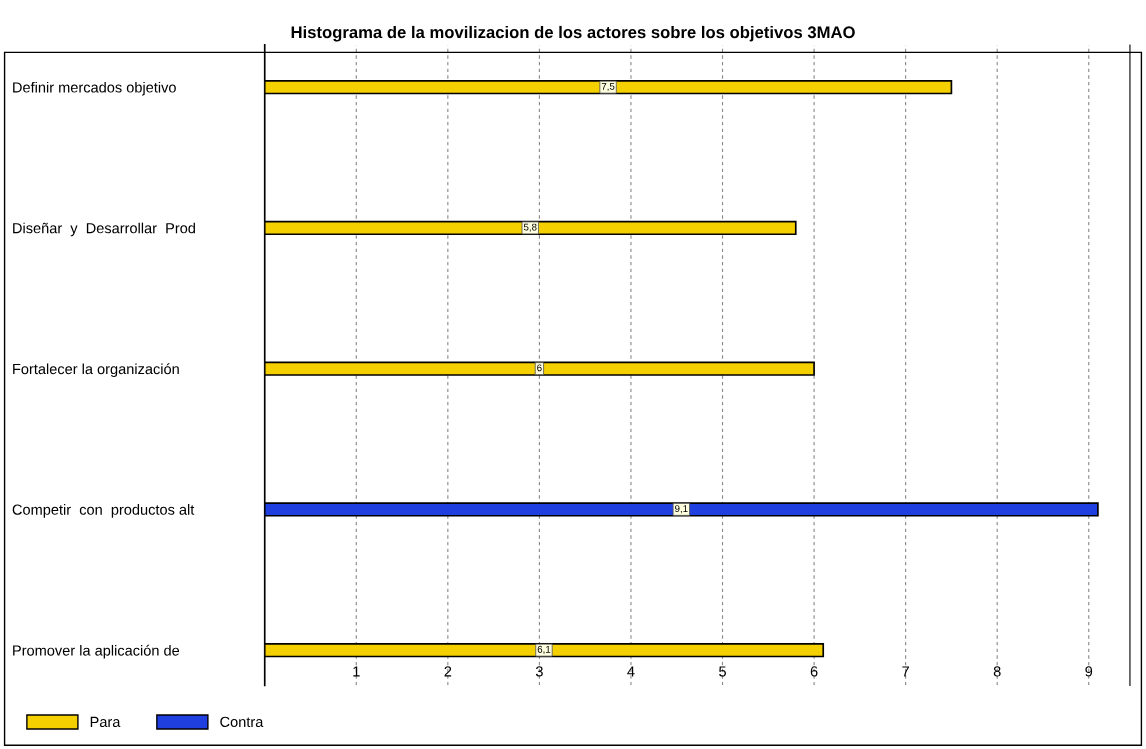 This screenshot has width=1146, height=749. Describe the element at coordinates (356, 671) in the screenshot. I see `x-tick-label: 1` at that location.